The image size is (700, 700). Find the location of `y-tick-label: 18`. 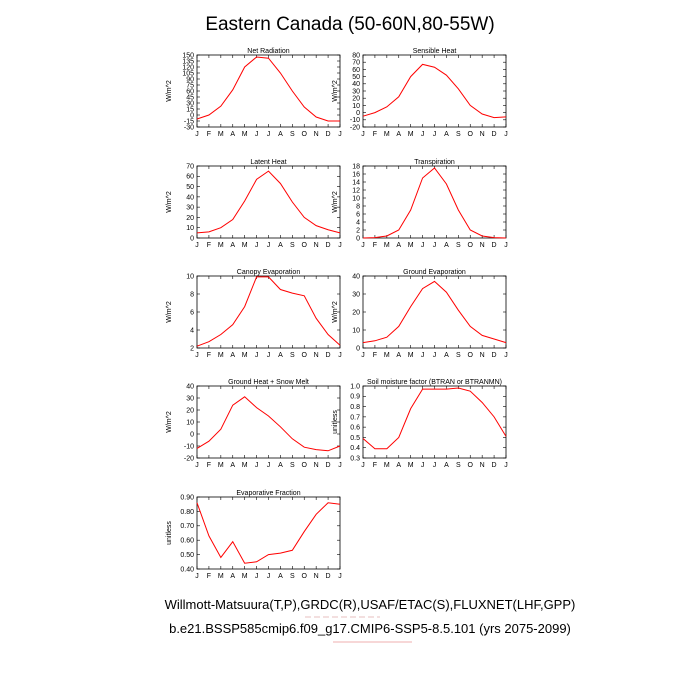

y-tick-label: 18 is located at coordinates (356, 166).